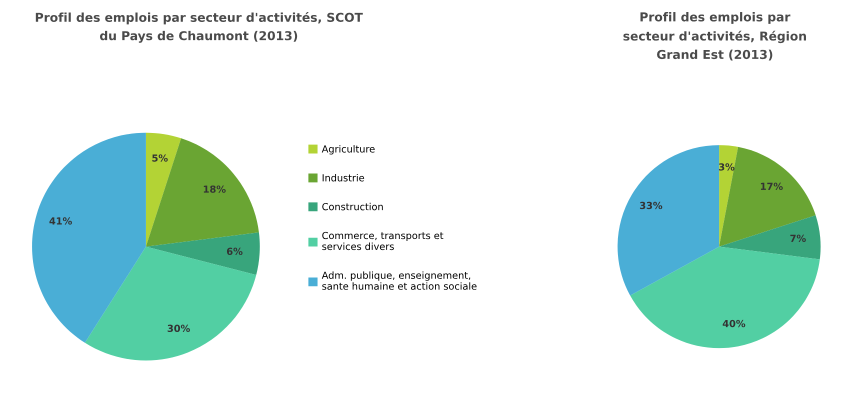 This screenshot has height=401, width=846. I want to click on legend-label: Commerce, transports et services divers, so click(383, 241).